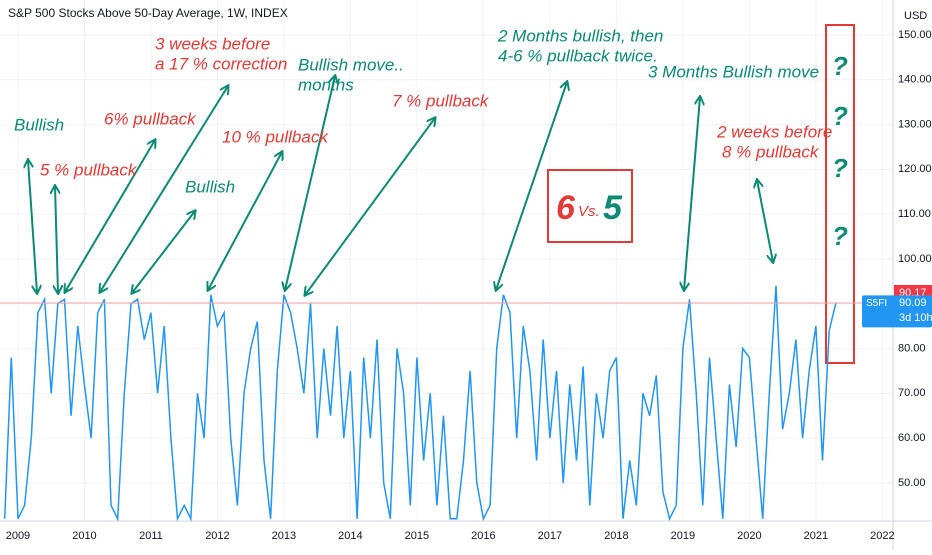 This screenshot has height=555, width=932. Describe the element at coordinates (912, 393) in the screenshot. I see `y-tick-label: 70.00` at that location.